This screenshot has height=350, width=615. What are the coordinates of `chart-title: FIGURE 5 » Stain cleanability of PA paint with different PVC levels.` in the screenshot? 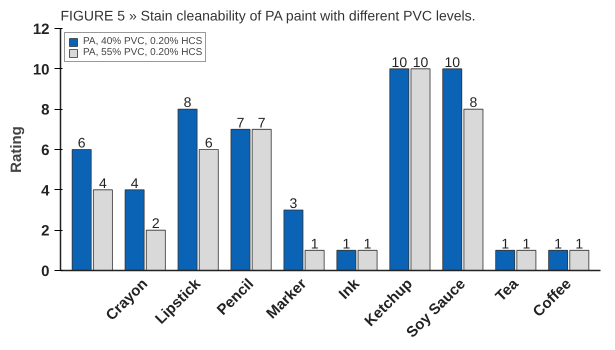 It's located at (268, 16).